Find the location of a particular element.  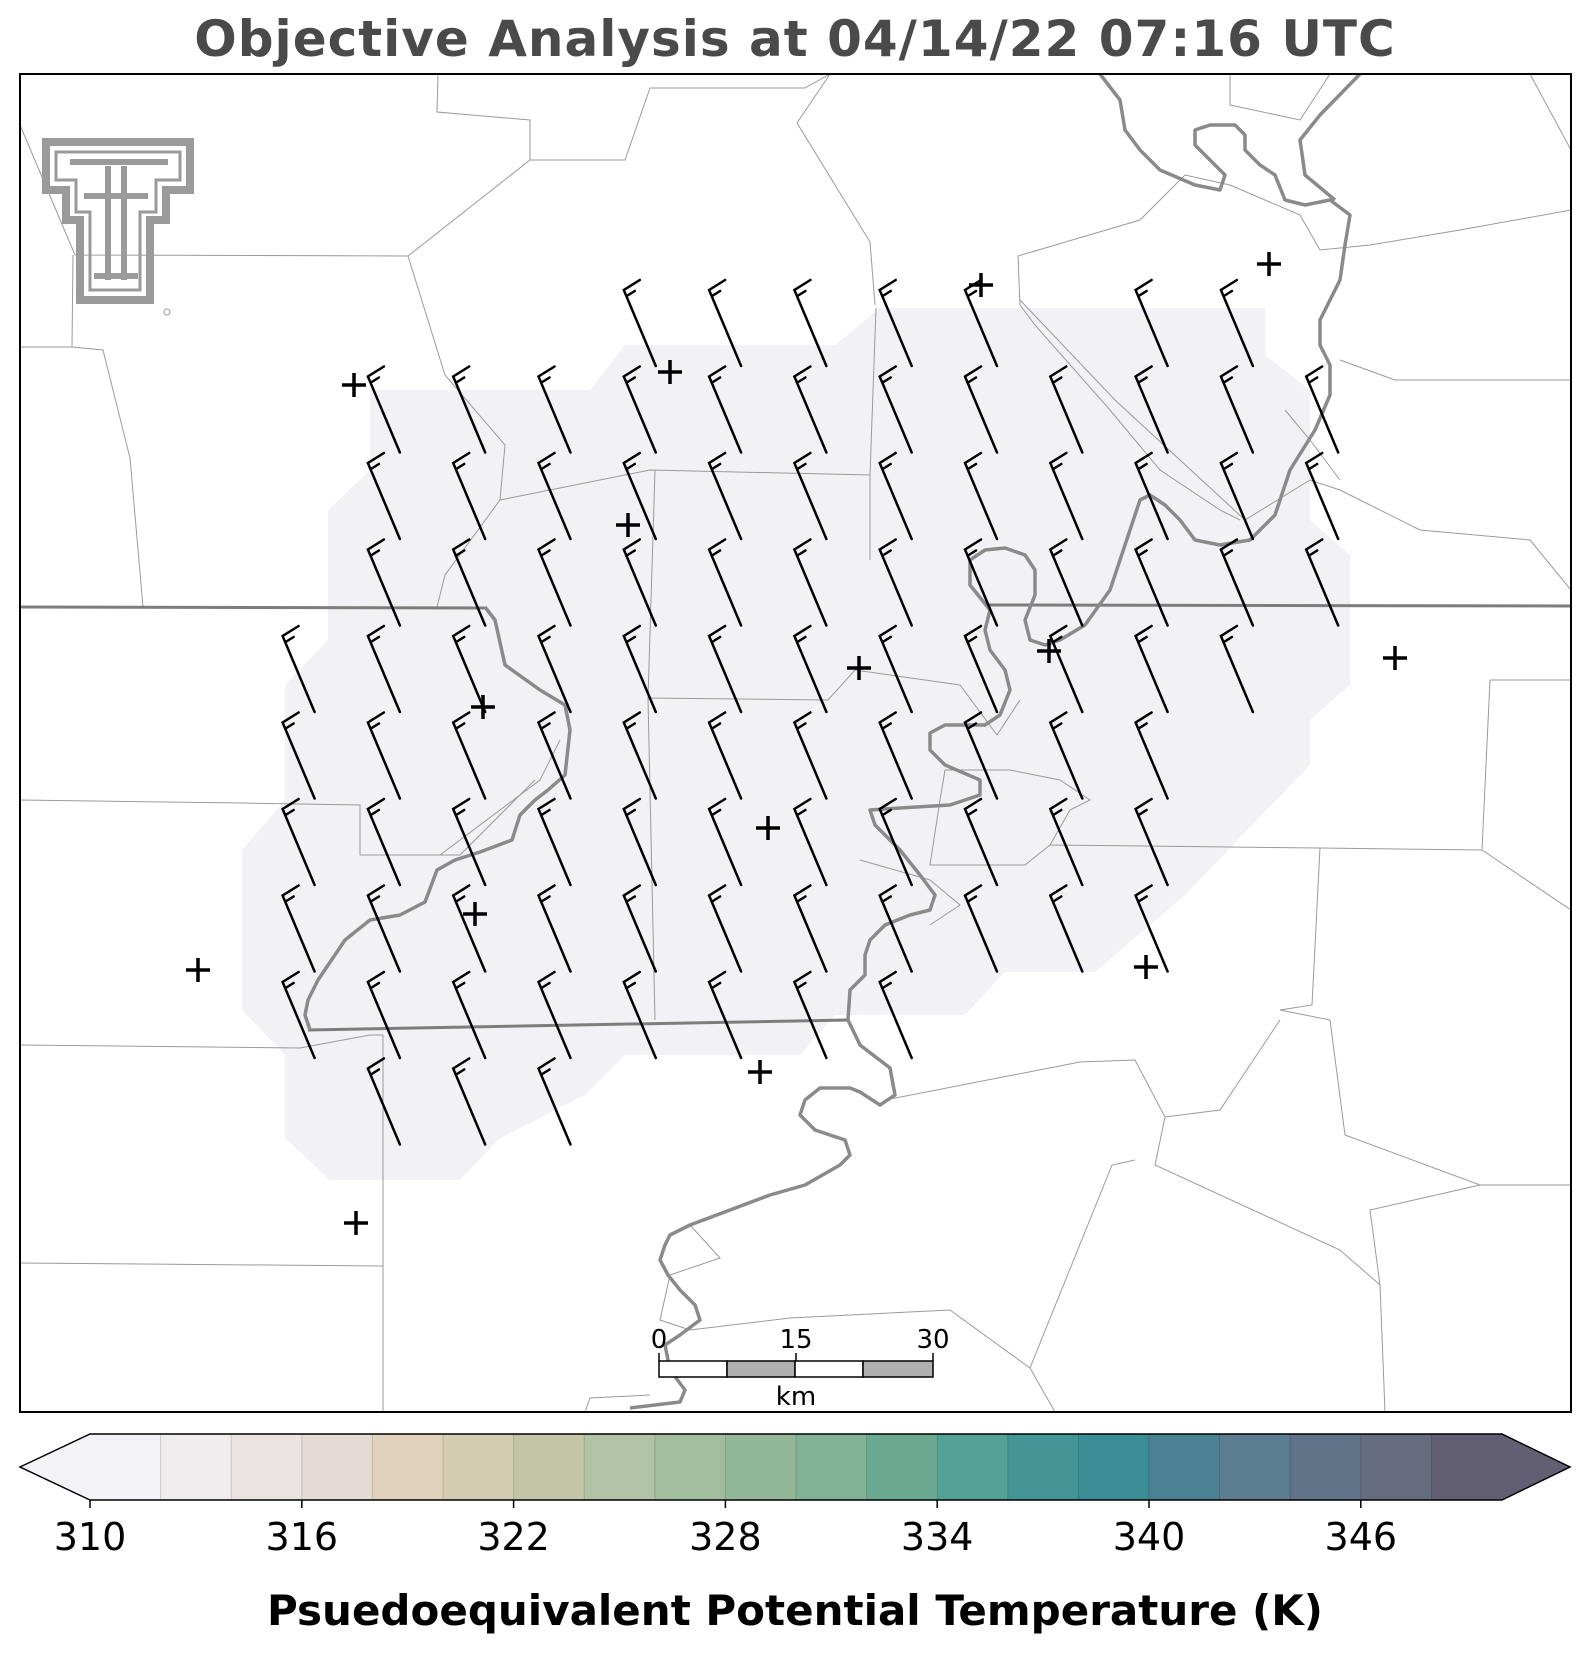

scale-bar: 0 15 30 km is located at coordinates (800, 1368).